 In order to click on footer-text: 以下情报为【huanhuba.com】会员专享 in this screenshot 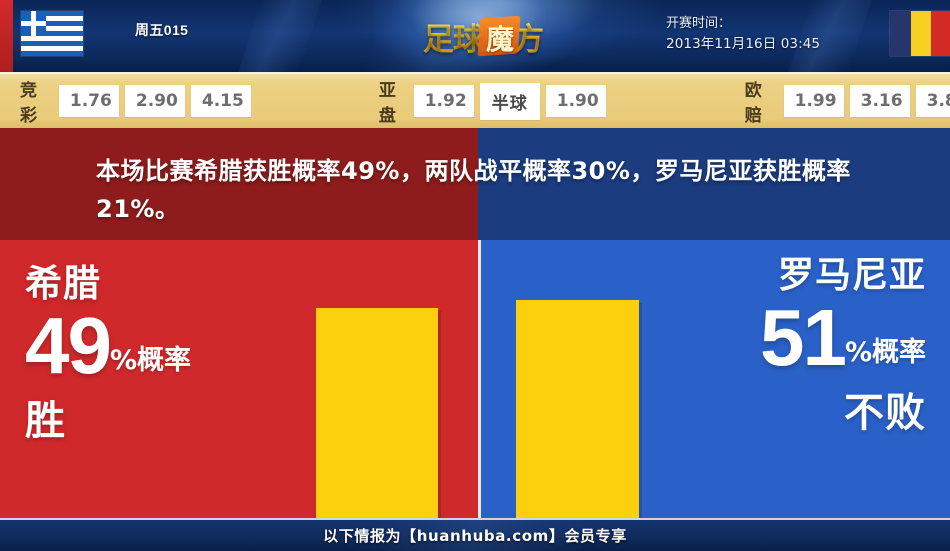, I will do `click(475, 536)`.